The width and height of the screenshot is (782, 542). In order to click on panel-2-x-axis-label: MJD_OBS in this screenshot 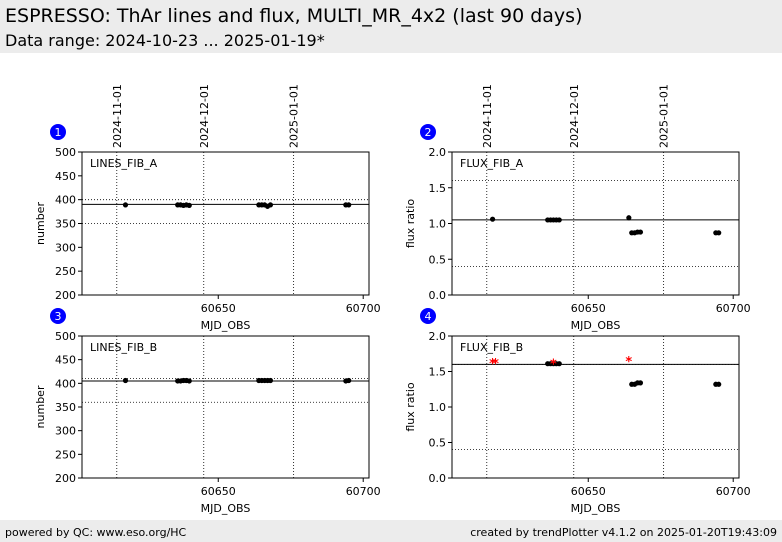, I will do `click(596, 325)`.